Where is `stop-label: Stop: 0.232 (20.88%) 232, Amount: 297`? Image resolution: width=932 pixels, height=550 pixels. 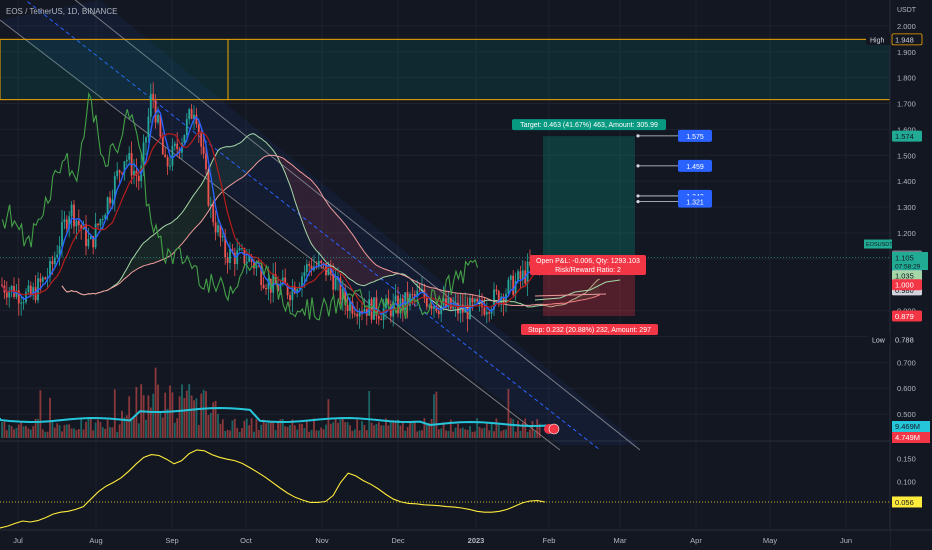
stop-label: Stop: 0.232 (20.88%) 232, Amount: 297 is located at coordinates (589, 330).